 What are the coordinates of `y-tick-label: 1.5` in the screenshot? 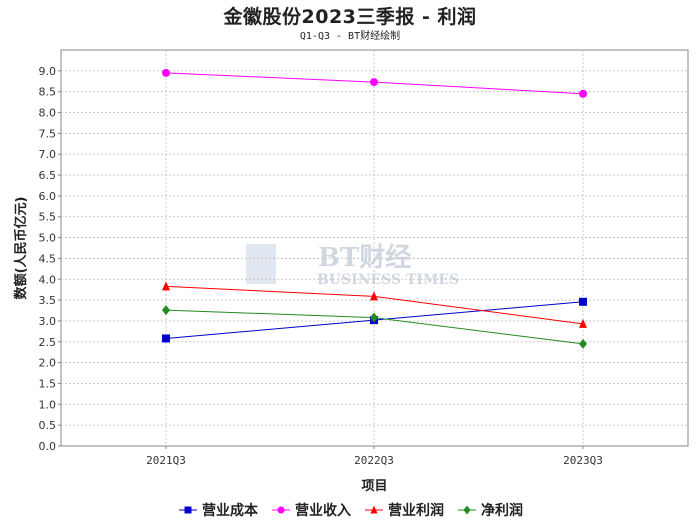 It's located at (48, 383).